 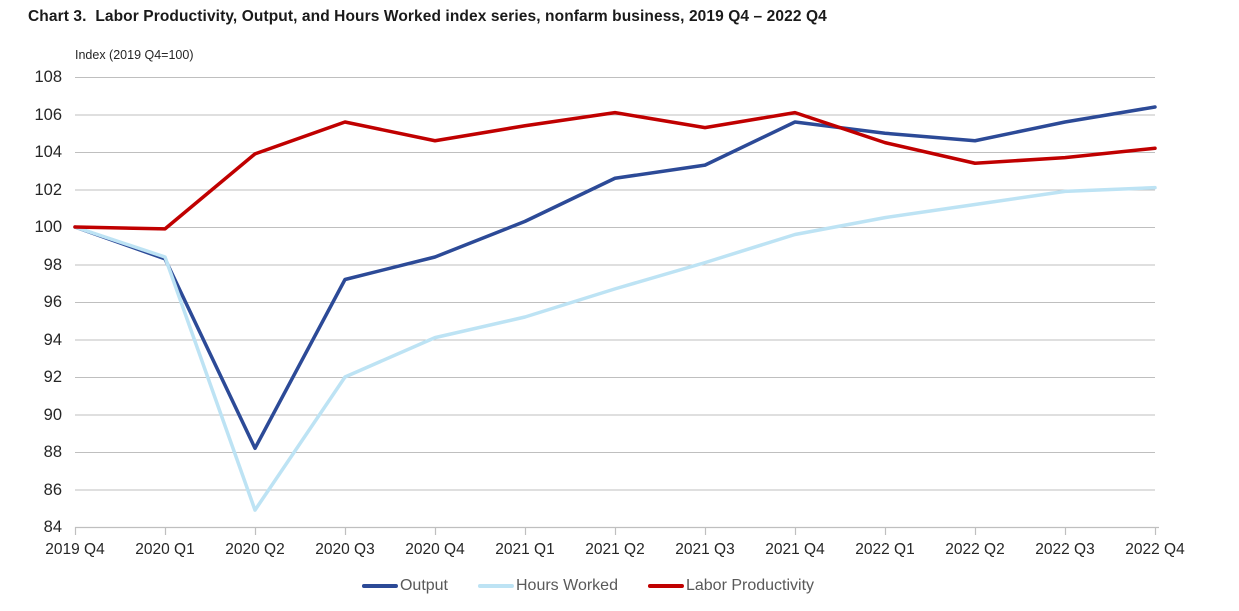 What do you see at coordinates (615, 549) in the screenshot?
I see `x-tick-label-2021-q2: 2021 Q2` at bounding box center [615, 549].